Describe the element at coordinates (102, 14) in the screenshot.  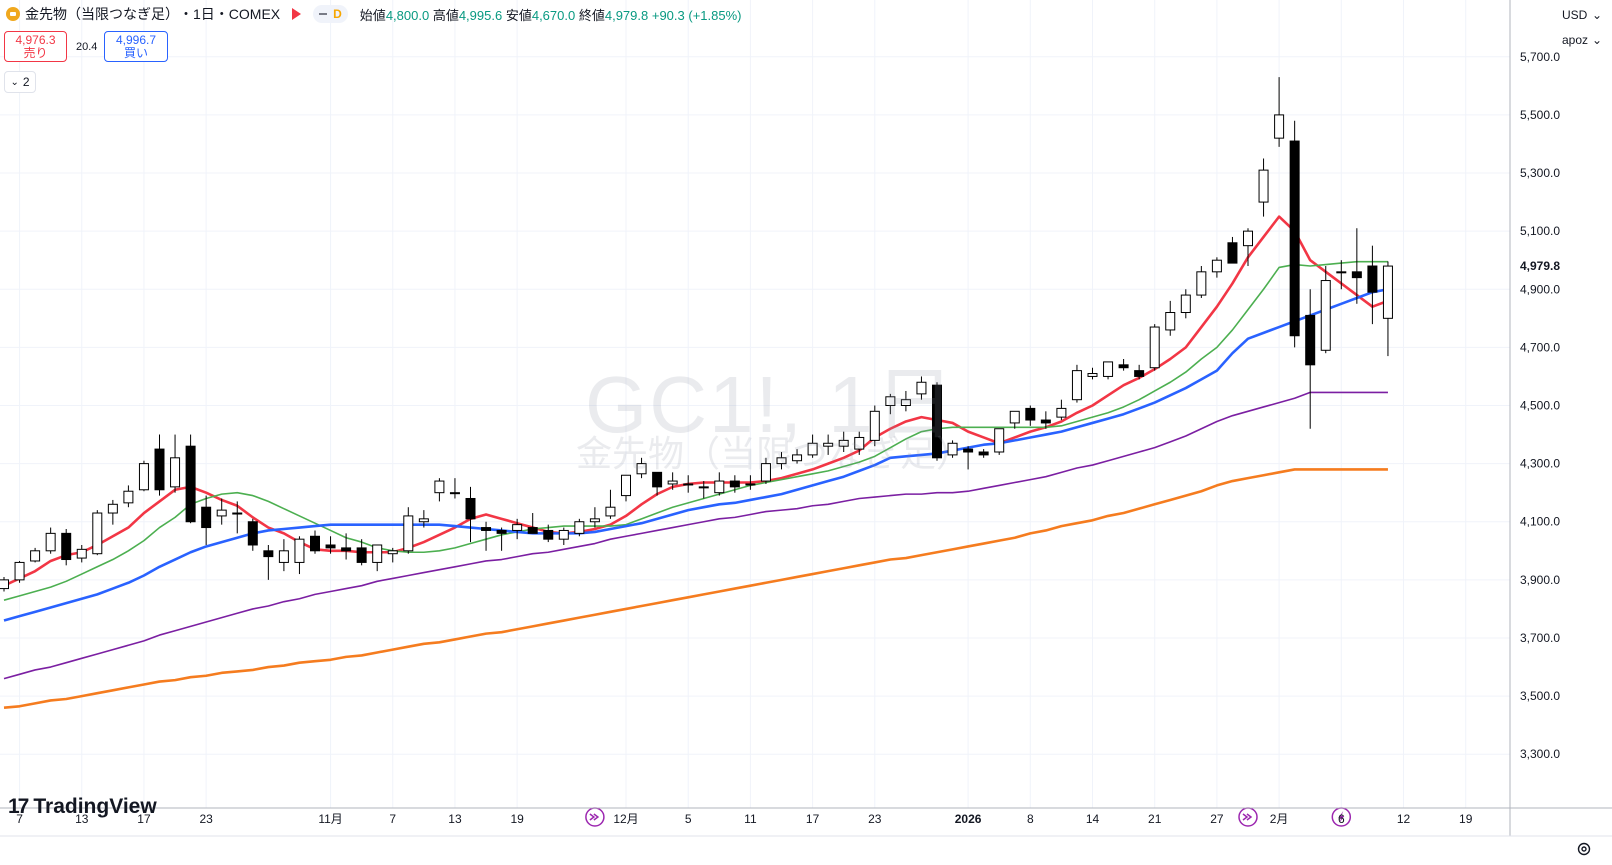
I see `symbol-title: 金先物（当限つなぎ足）` at that location.